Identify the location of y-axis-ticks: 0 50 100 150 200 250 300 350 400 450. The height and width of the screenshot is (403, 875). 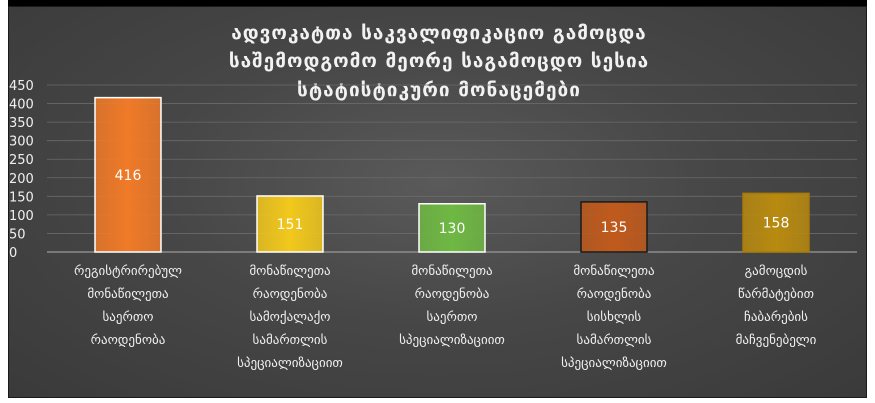
(21, 170).